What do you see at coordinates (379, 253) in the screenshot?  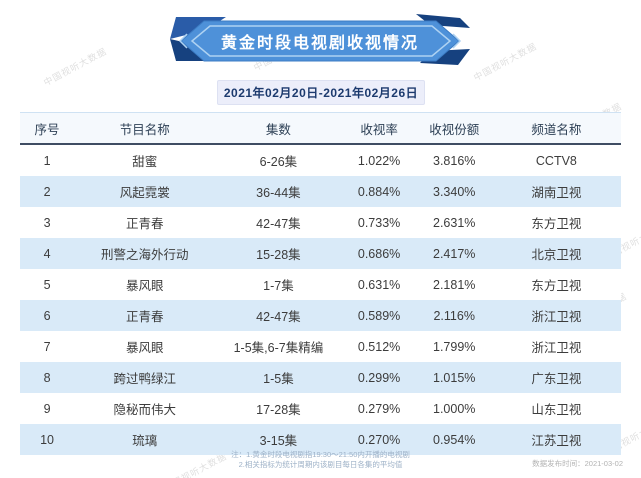 I see `cell-rating: 0.686%` at bounding box center [379, 253].